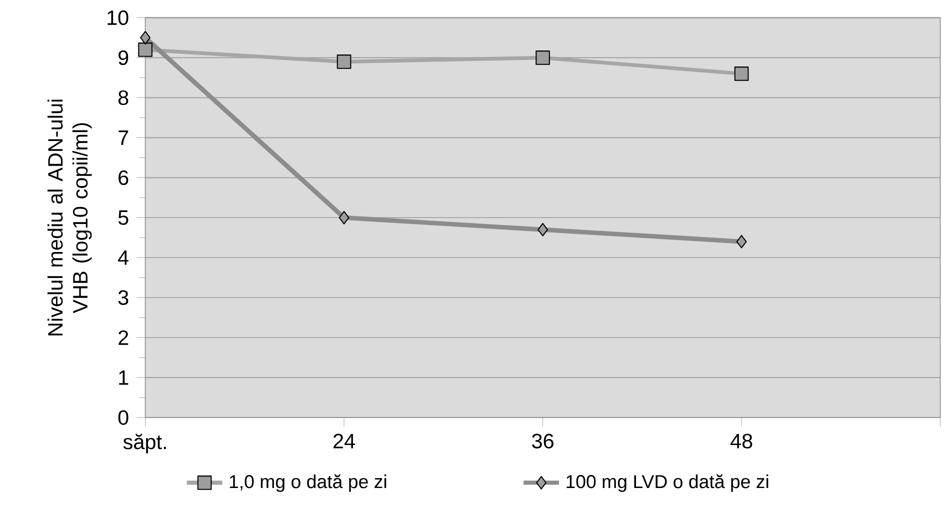 The image size is (945, 514). I want to click on x-tick-label: 48, so click(741, 441).